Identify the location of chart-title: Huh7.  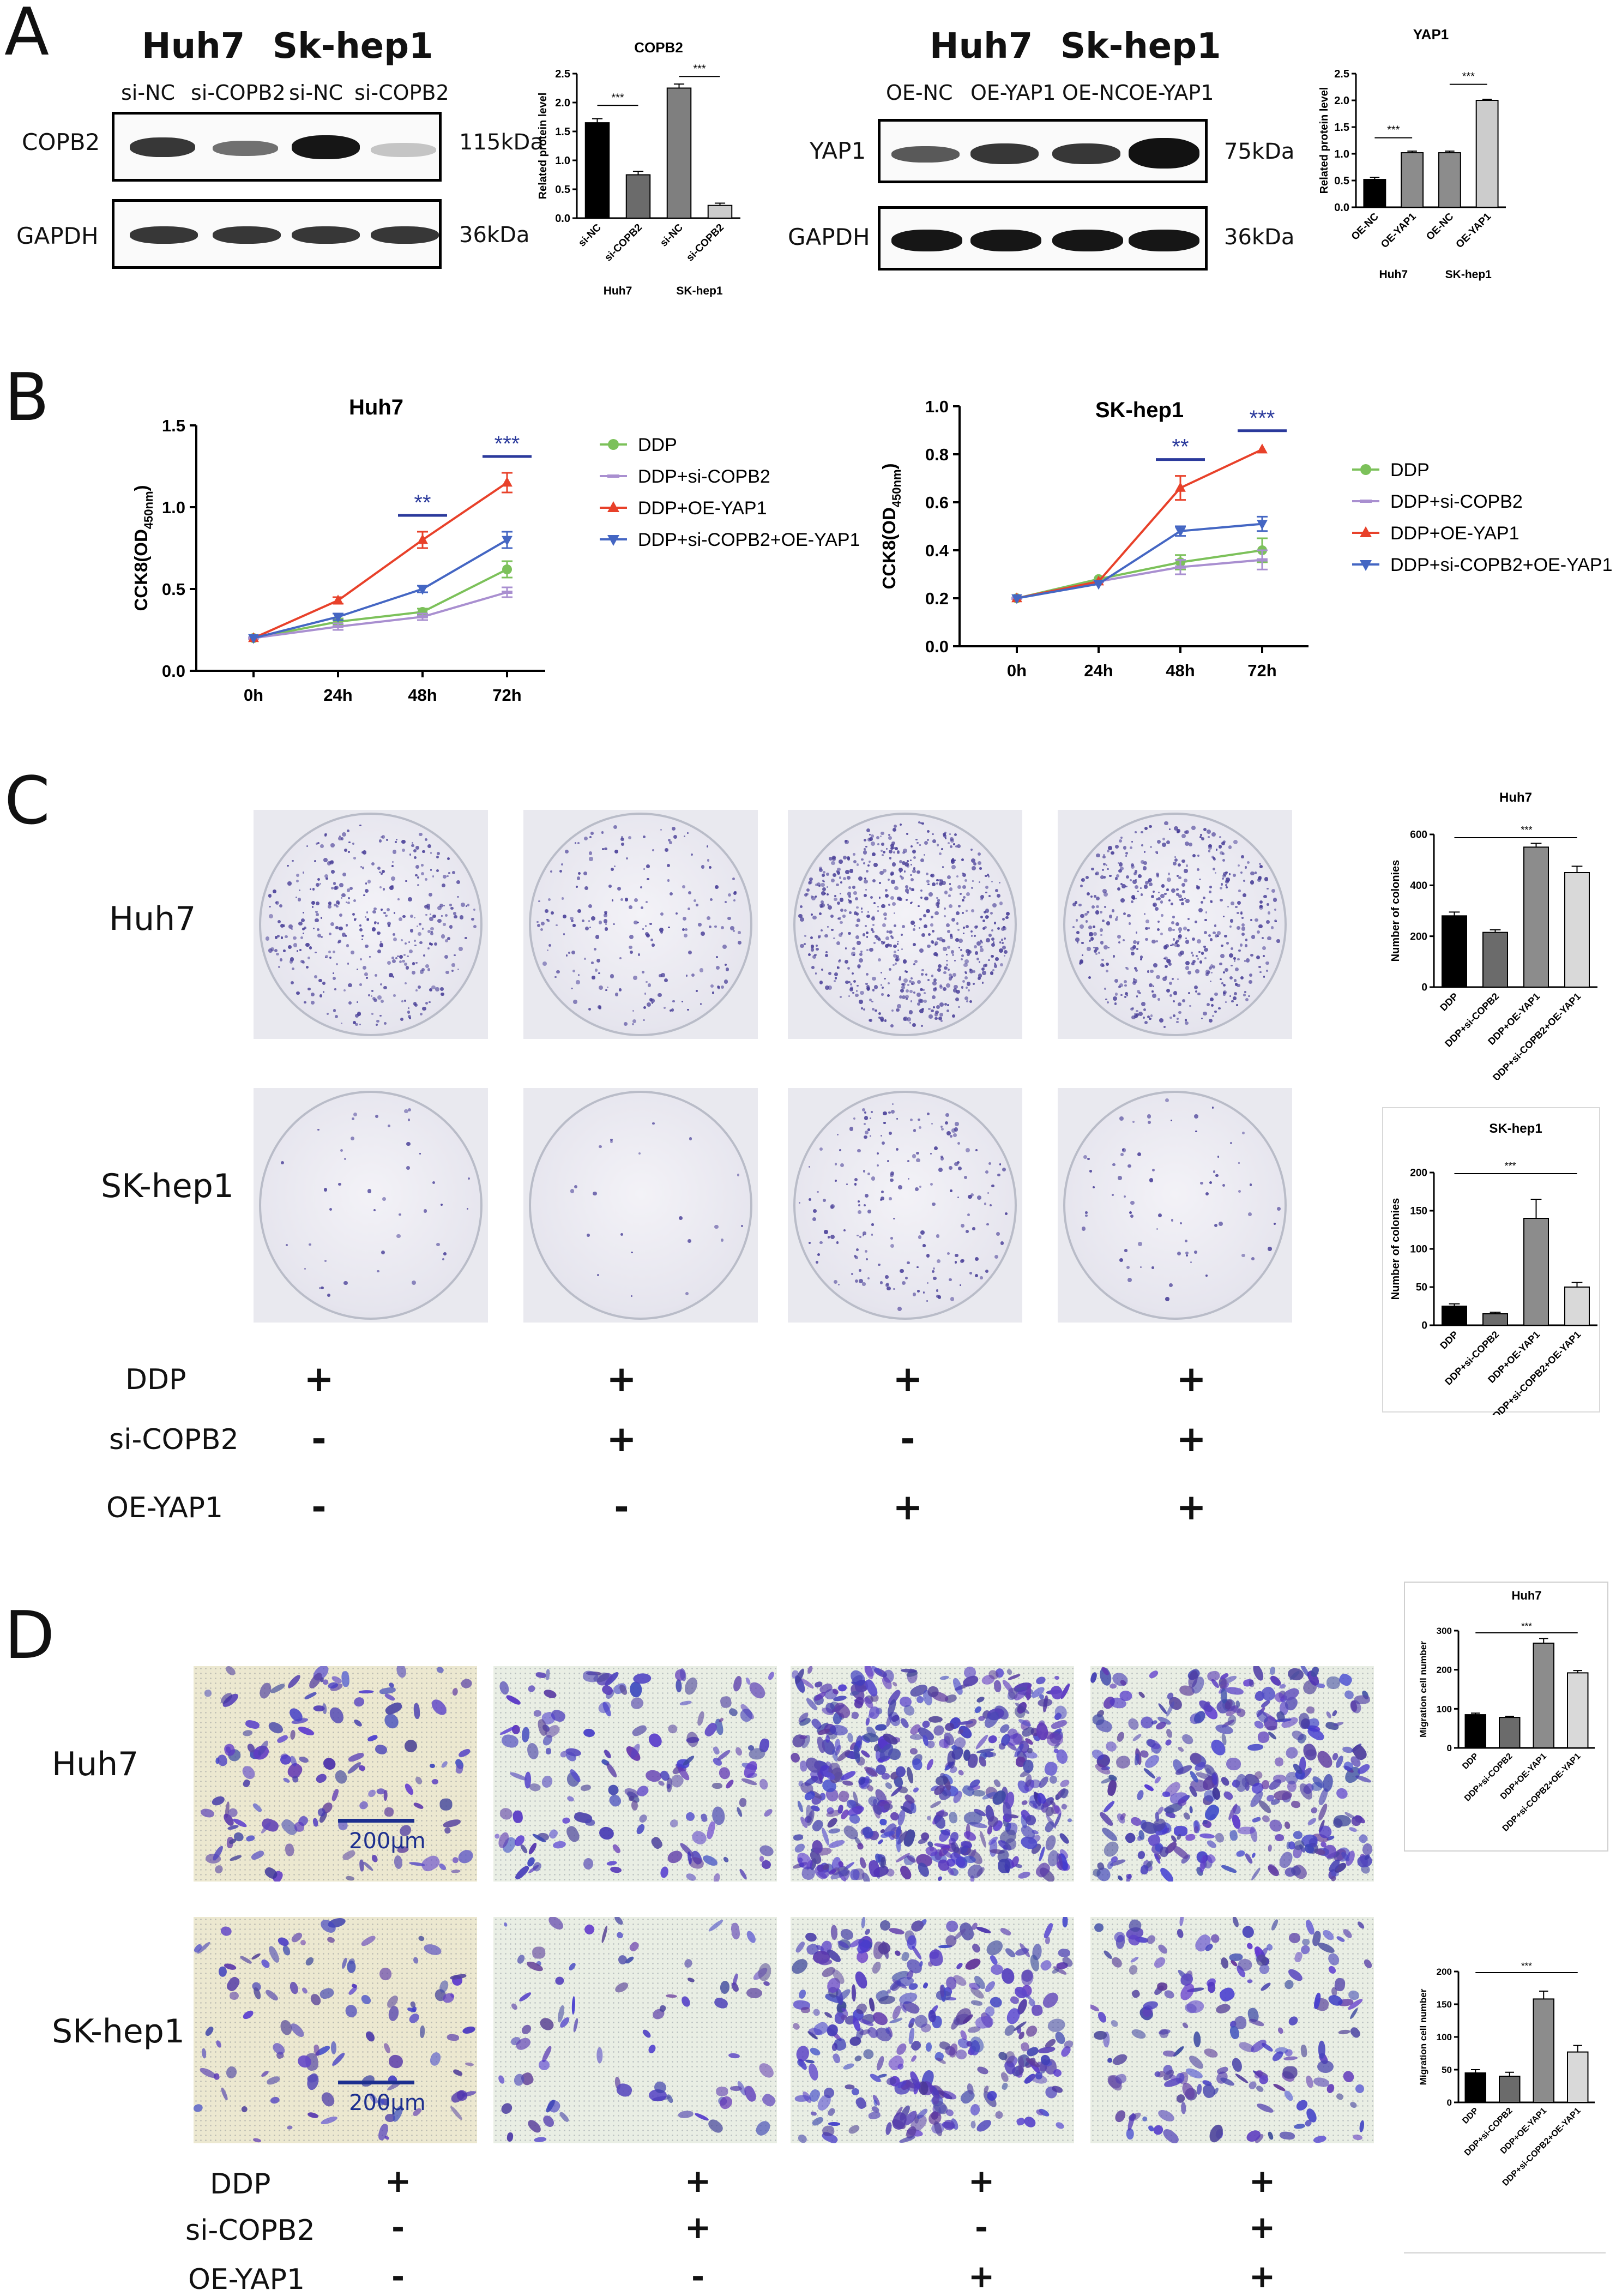
(1515, 798).